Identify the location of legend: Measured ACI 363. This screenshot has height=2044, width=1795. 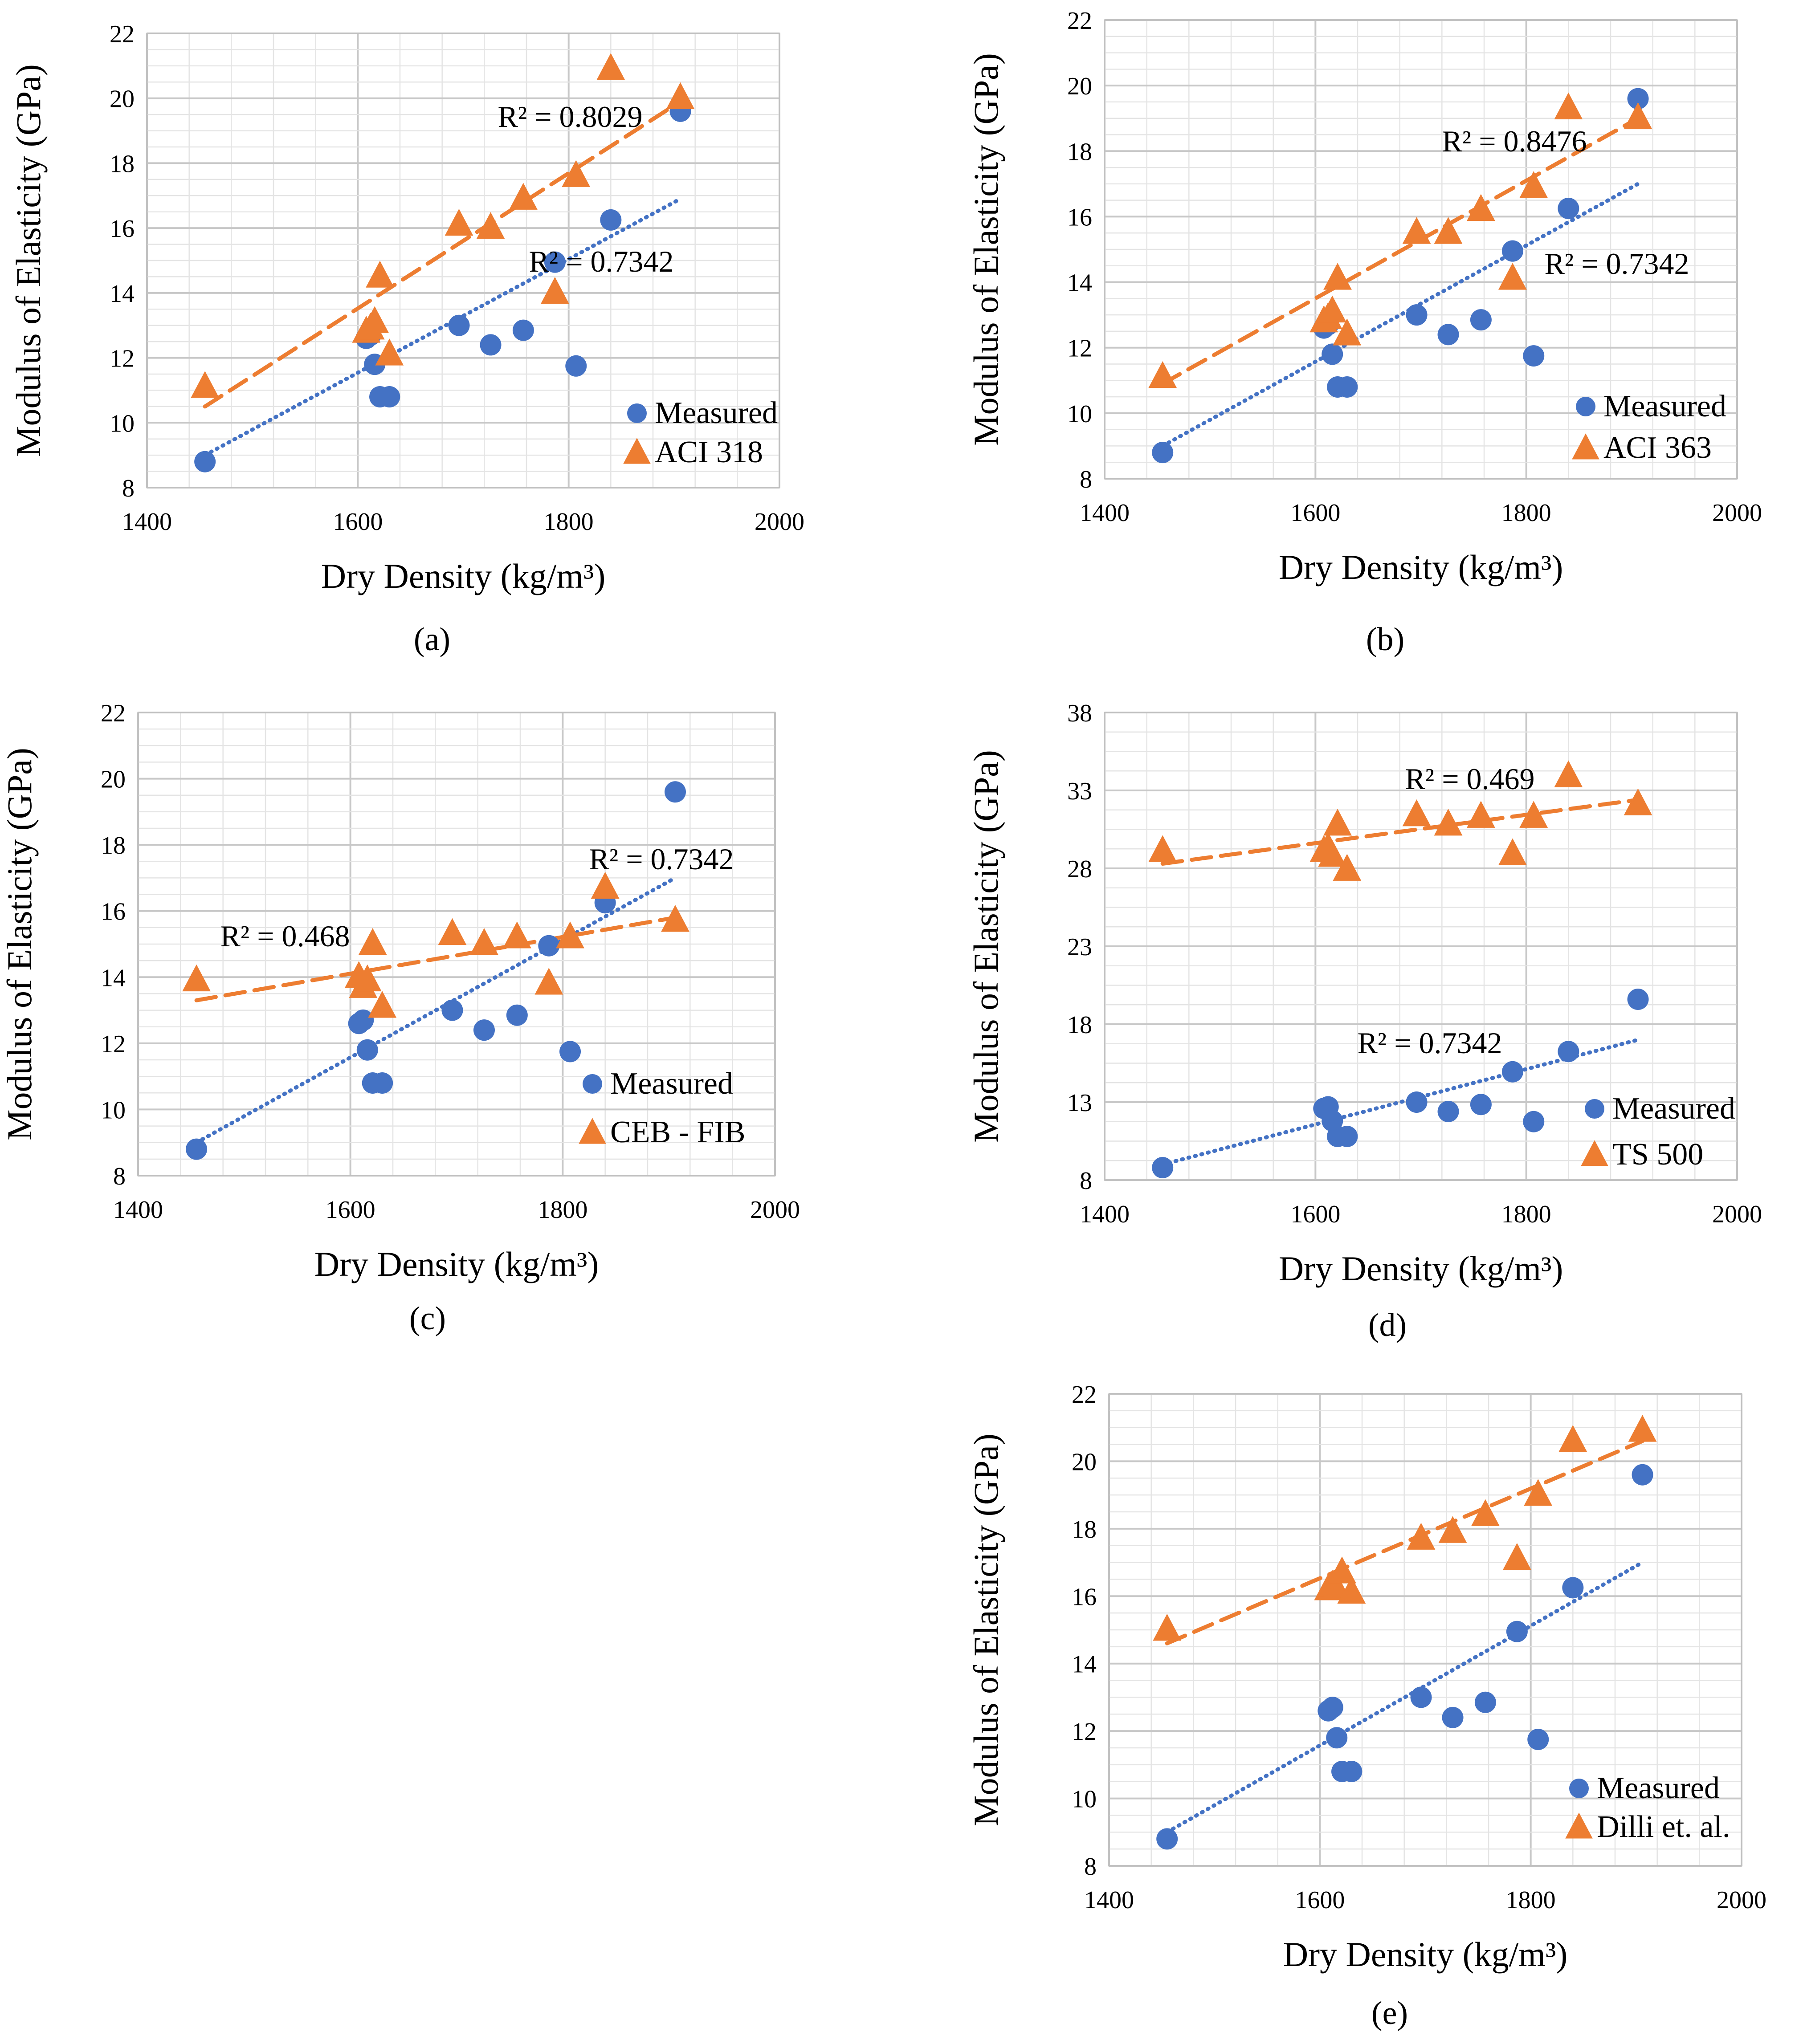
(1649, 427).